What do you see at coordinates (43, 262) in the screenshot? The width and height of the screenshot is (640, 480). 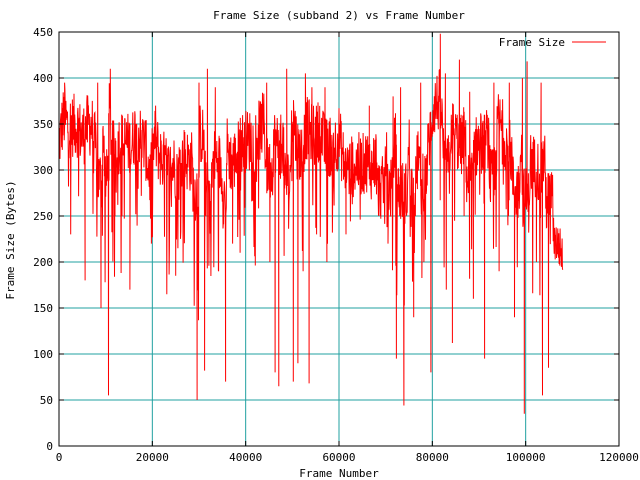 I see `y-tick-label: 200` at bounding box center [43, 262].